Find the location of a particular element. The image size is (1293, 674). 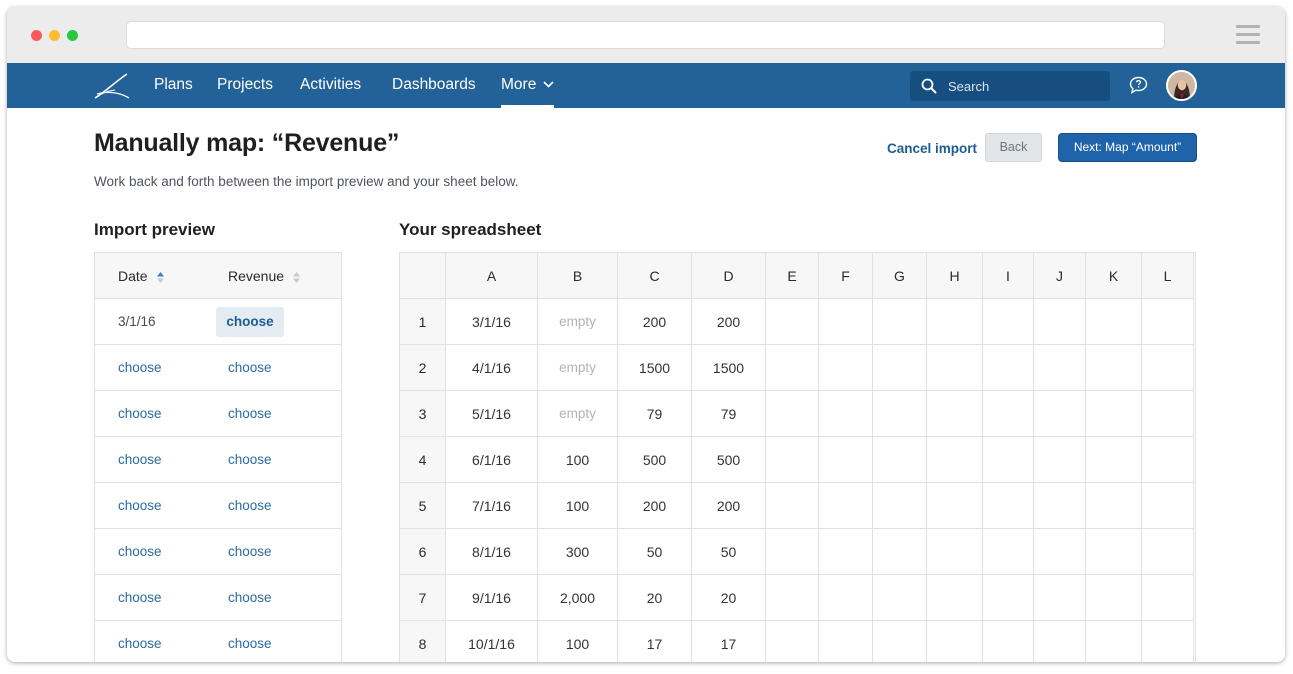

spreadsheet-cell: 10/1/16 is located at coordinates (492, 641).